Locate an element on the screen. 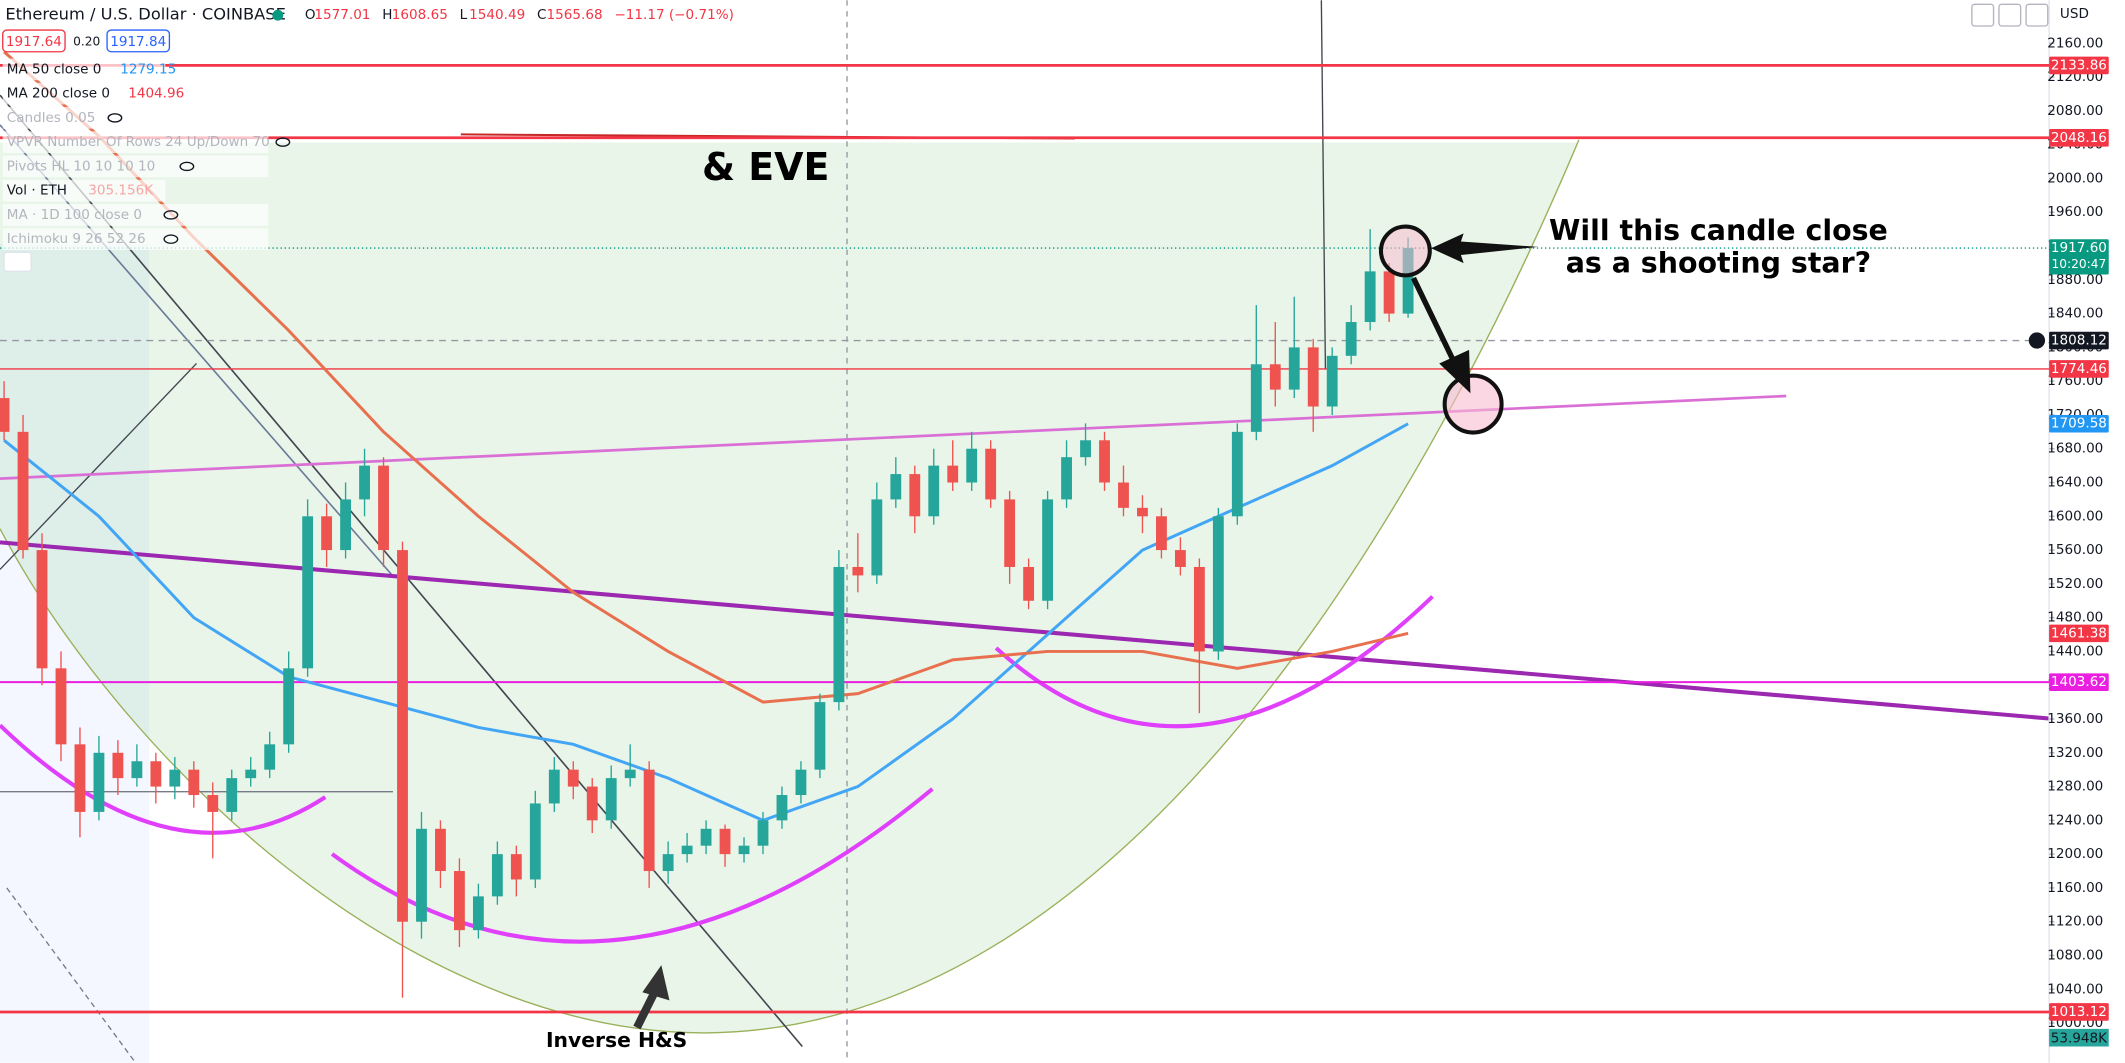 The height and width of the screenshot is (1063, 2125). price-label: 2048.16 is located at coordinates (2079, 138).